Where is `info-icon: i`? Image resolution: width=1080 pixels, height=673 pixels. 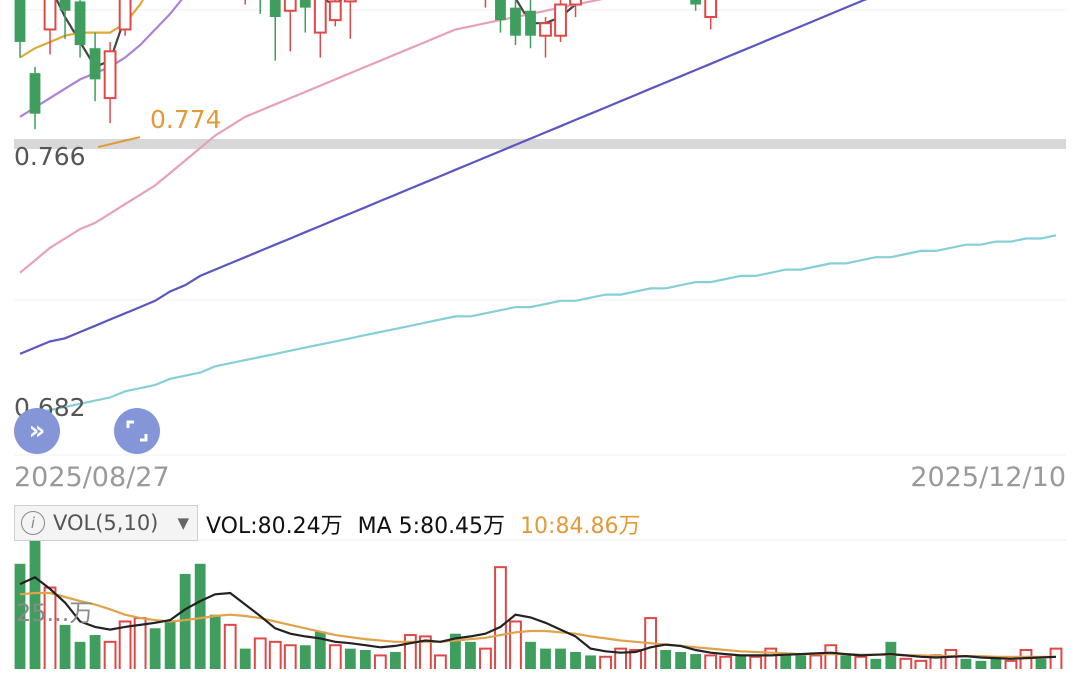
info-icon: i is located at coordinates (33, 523).